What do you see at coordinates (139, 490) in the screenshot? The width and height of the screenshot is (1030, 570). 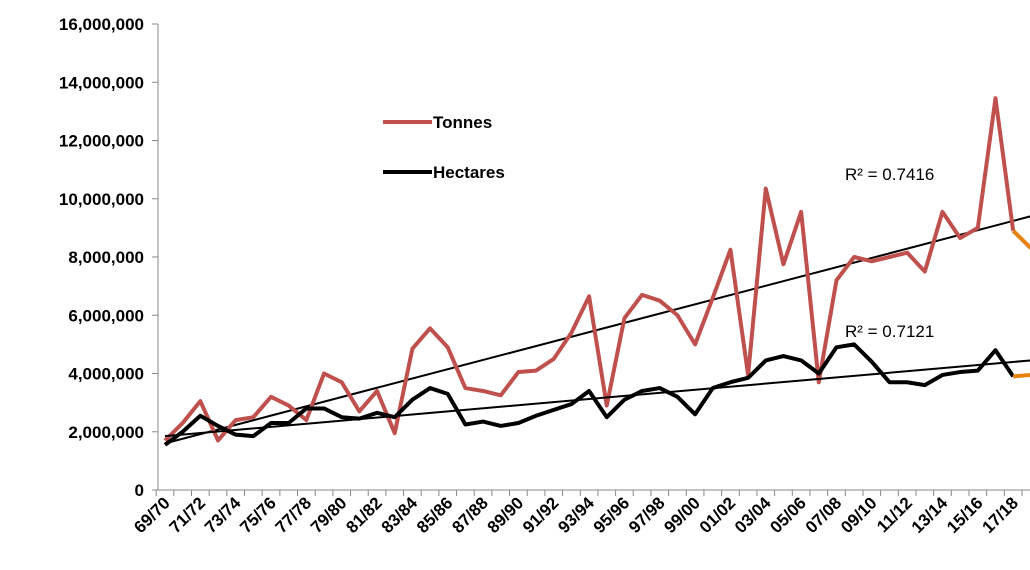 I see `y-tick-label: 0` at bounding box center [139, 490].